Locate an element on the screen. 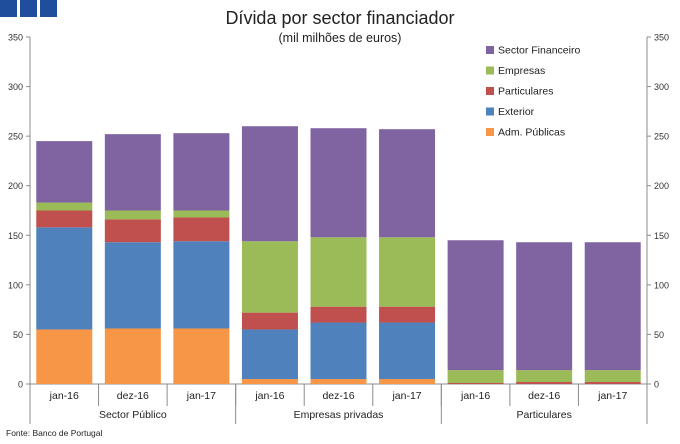  y-tick-label-right: 150 is located at coordinates (661, 236).